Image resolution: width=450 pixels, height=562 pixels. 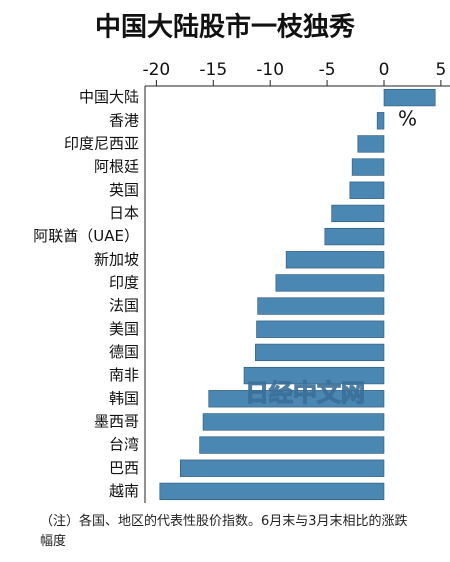 I want to click on y-tick-label: 巴西, so click(x=124, y=468).